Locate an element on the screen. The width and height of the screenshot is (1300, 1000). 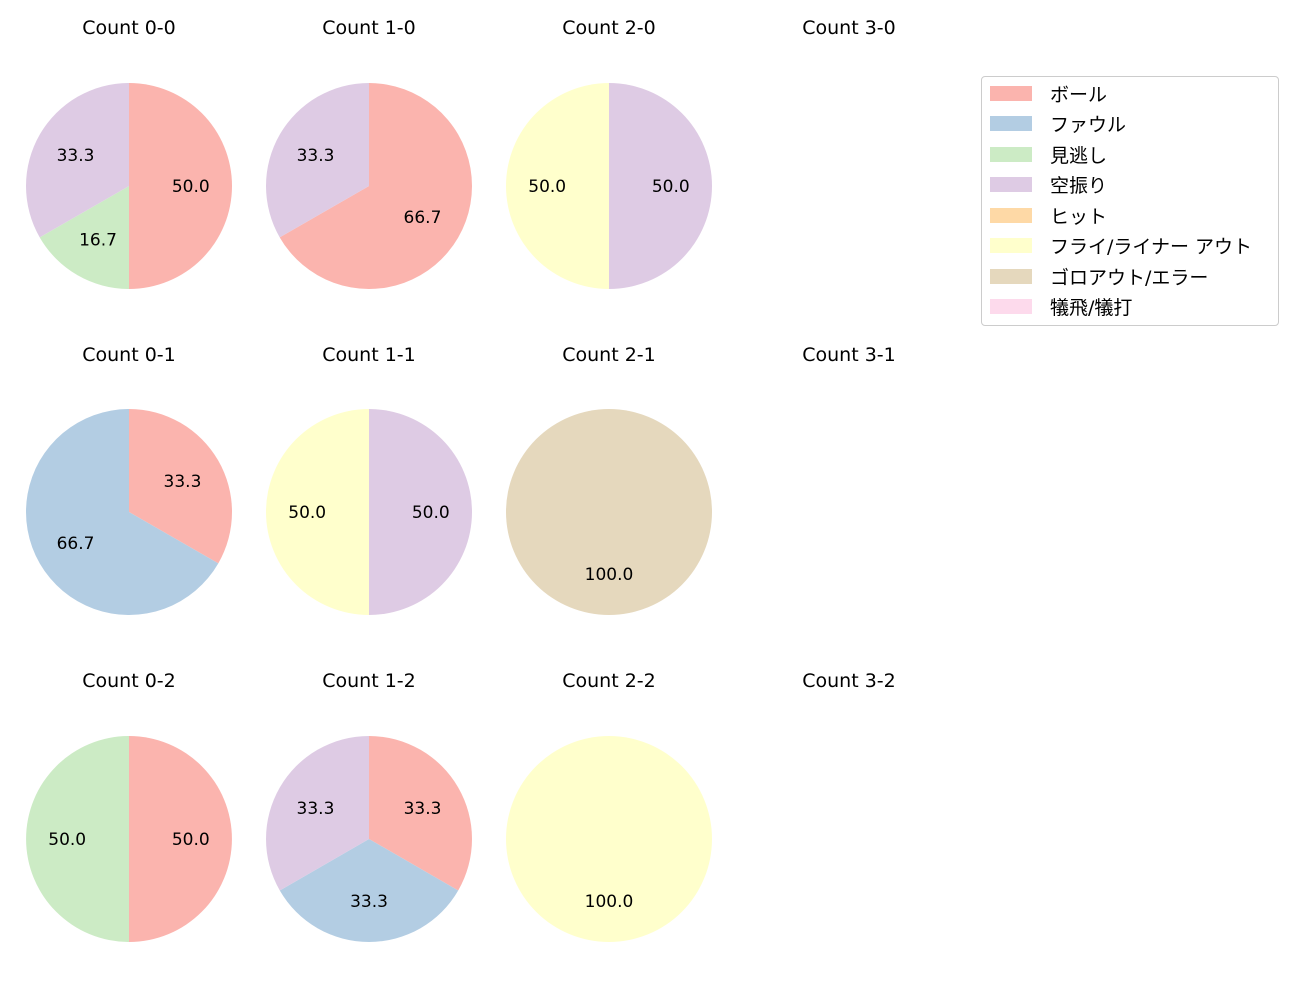
pie-title: Count 1-2 is located at coordinates (369, 681).